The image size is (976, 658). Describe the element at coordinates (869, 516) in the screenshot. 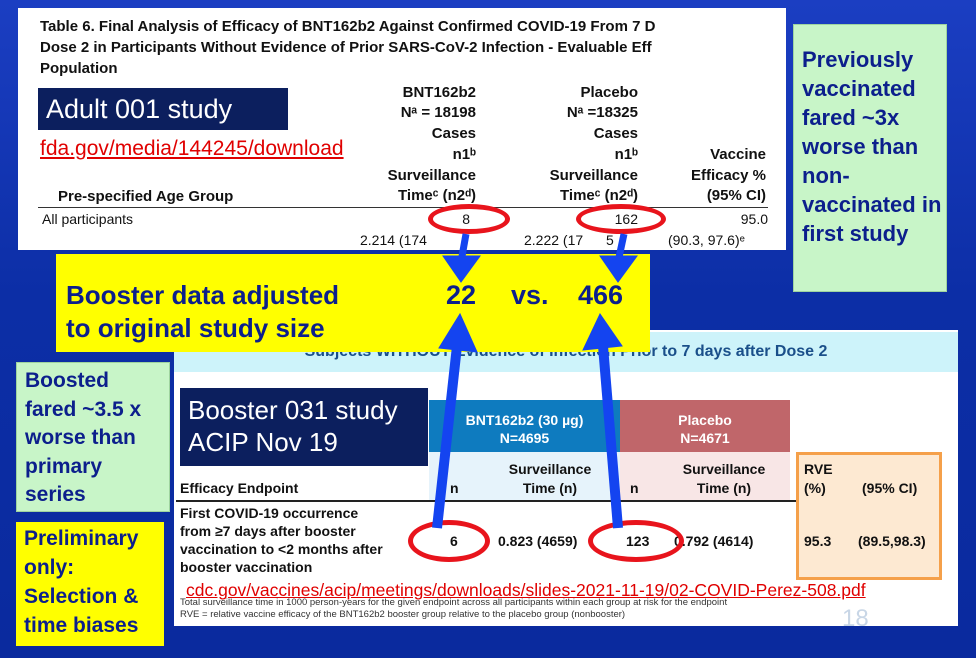

I see `rve-highlight-box` at that location.